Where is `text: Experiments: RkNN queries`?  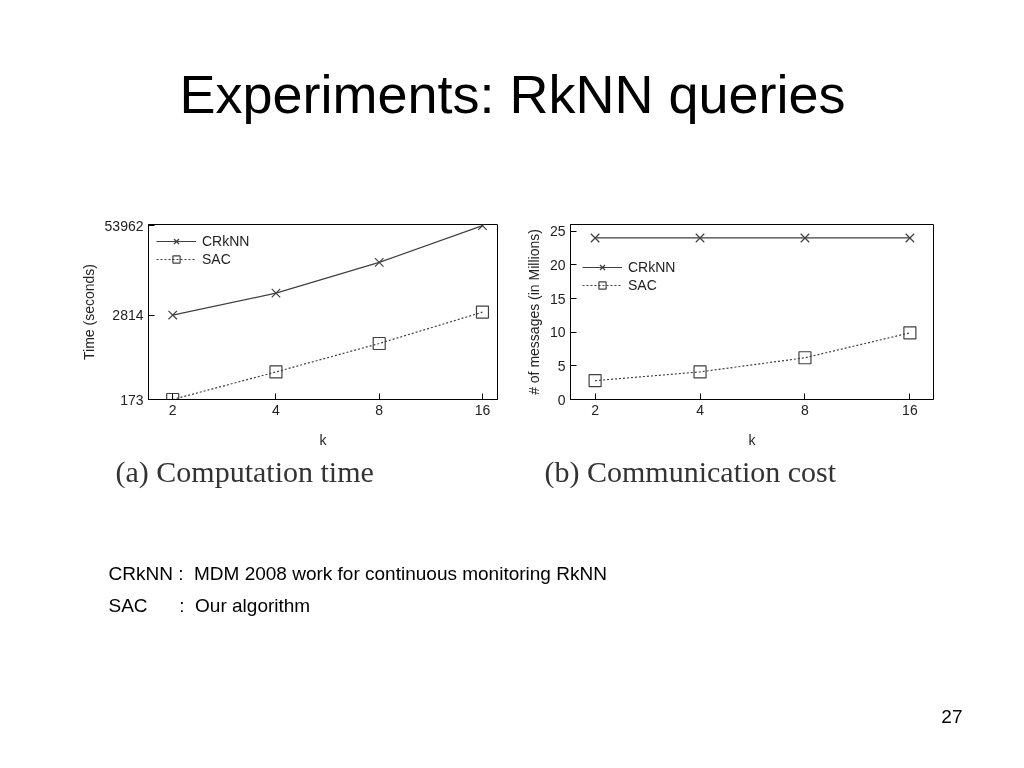 text: Experiments: RkNN queries is located at coordinates (512, 93).